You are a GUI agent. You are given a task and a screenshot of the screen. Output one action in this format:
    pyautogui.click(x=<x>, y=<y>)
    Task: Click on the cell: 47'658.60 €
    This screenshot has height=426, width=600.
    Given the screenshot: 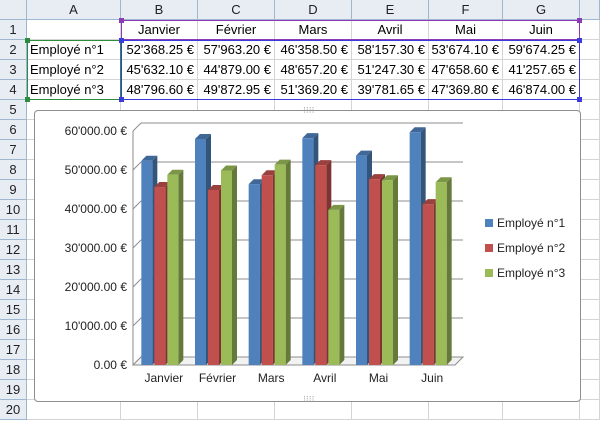 What is the action you would take?
    pyautogui.click(x=466, y=70)
    